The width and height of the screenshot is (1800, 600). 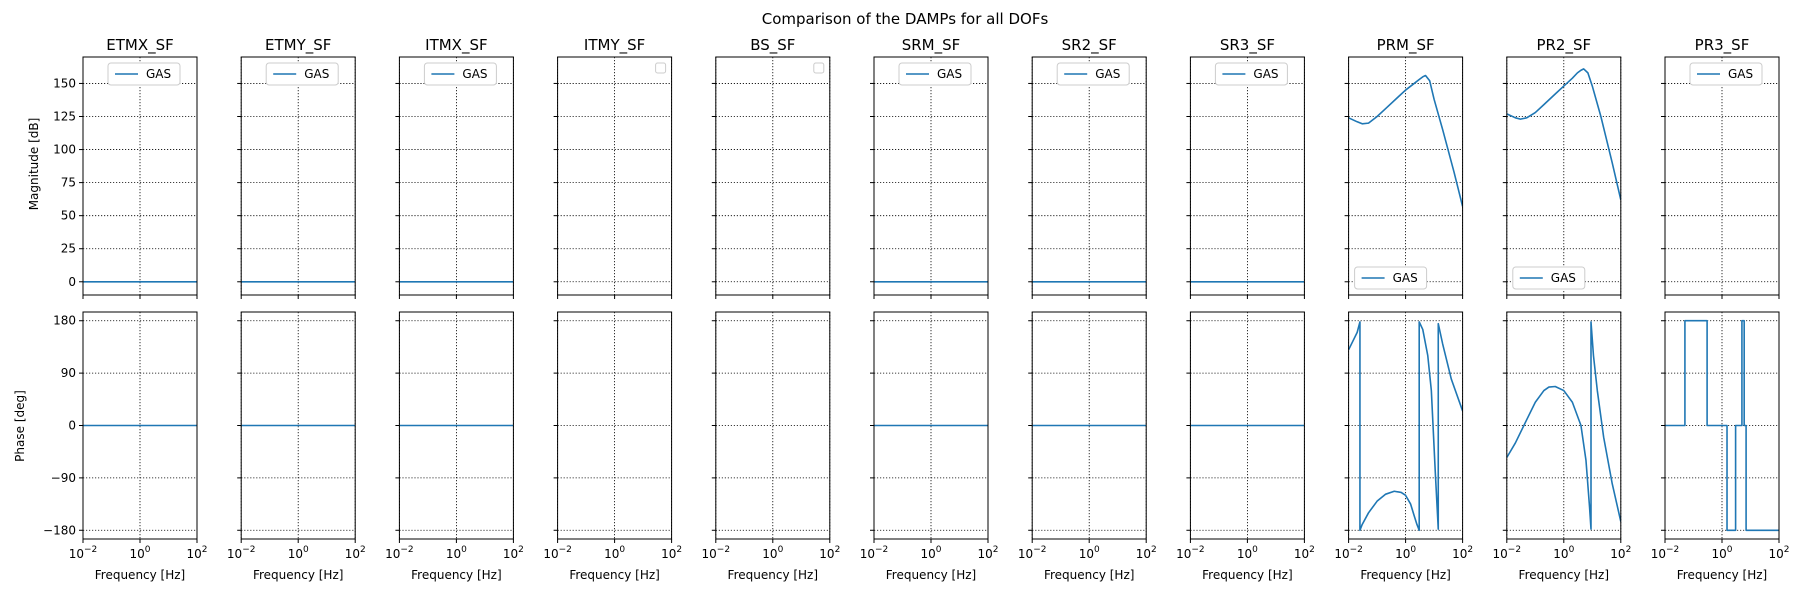 What do you see at coordinates (34, 164) in the screenshot?
I see `magnitude-axis-label: Magnitude [dB]` at bounding box center [34, 164].